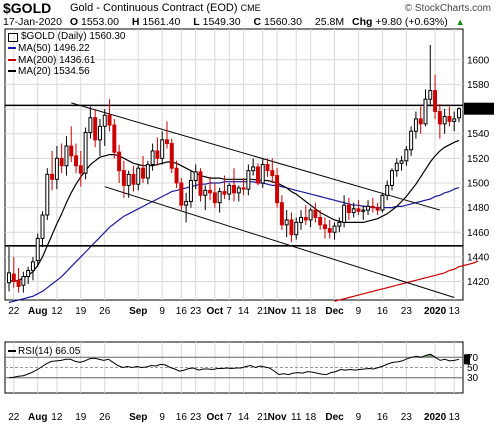 Image resolution: width=495 pixels, height=434 pixels. I want to click on legend-ma20-text: MA(20) 1534.56, so click(54, 71).